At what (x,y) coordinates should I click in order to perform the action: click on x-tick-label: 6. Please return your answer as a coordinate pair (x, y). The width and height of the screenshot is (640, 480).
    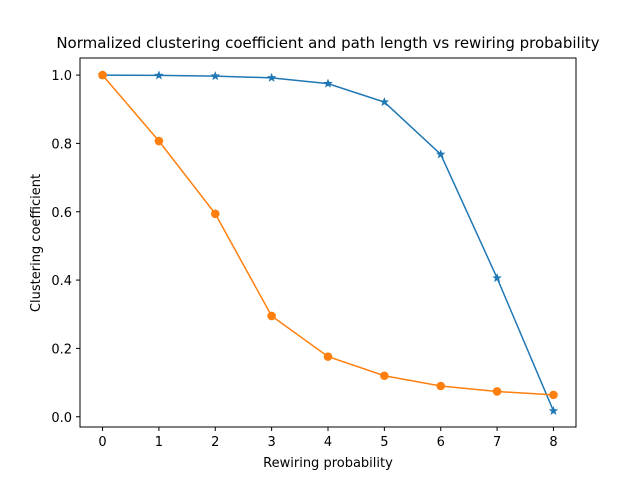
    Looking at the image, I should click on (441, 442).